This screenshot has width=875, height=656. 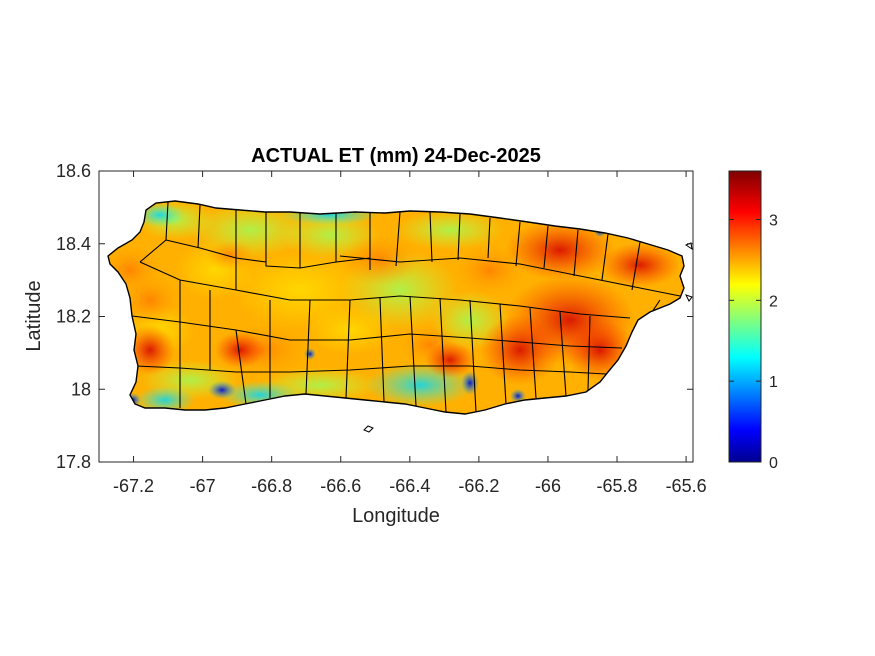 What do you see at coordinates (617, 486) in the screenshot?
I see `x-tick-label: -65.8` at bounding box center [617, 486].